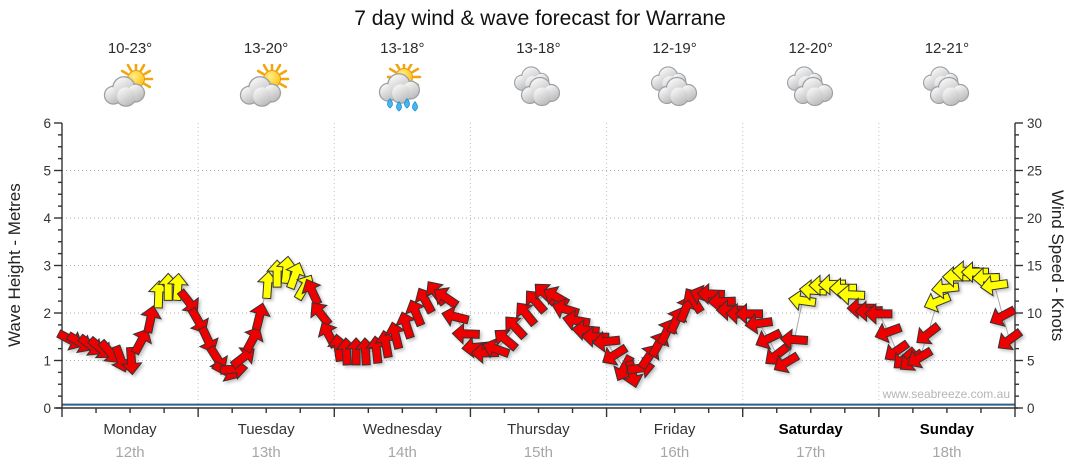 Image resolution: width=1080 pixels, height=475 pixels. What do you see at coordinates (266, 429) in the screenshot?
I see `day-name: Tuesday` at bounding box center [266, 429].